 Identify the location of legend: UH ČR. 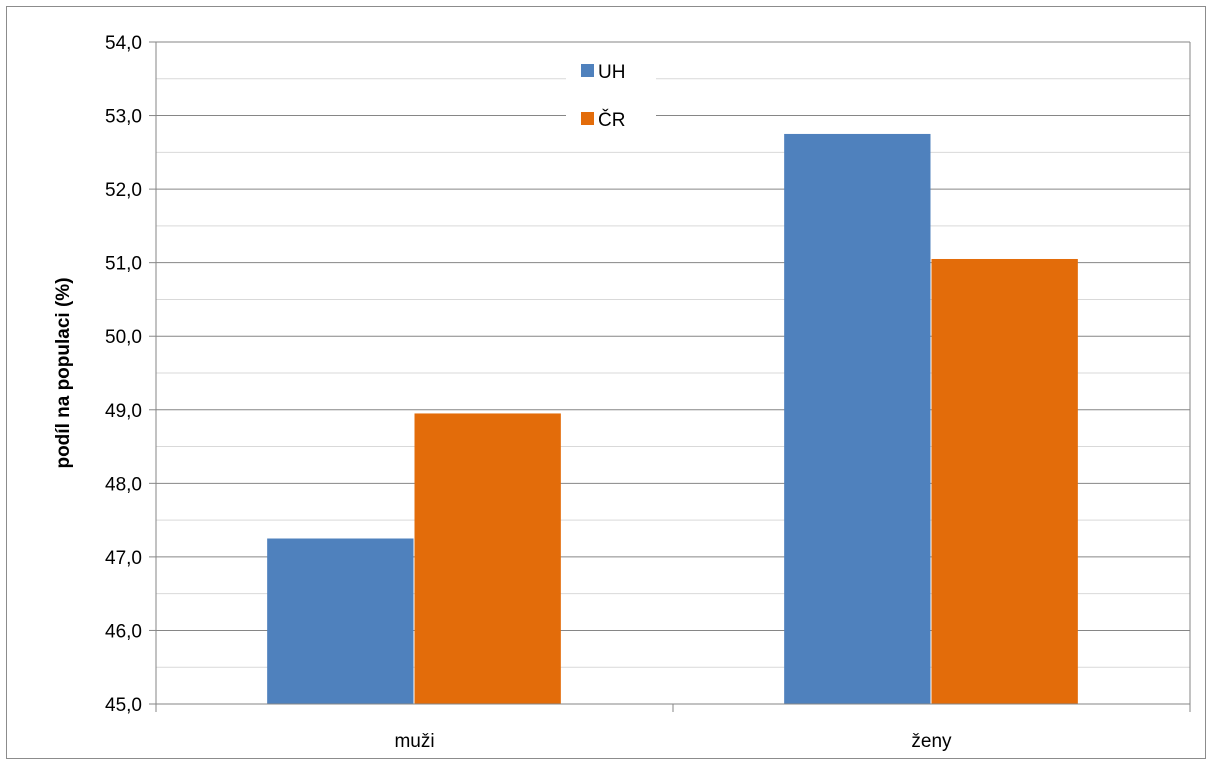
(611, 93).